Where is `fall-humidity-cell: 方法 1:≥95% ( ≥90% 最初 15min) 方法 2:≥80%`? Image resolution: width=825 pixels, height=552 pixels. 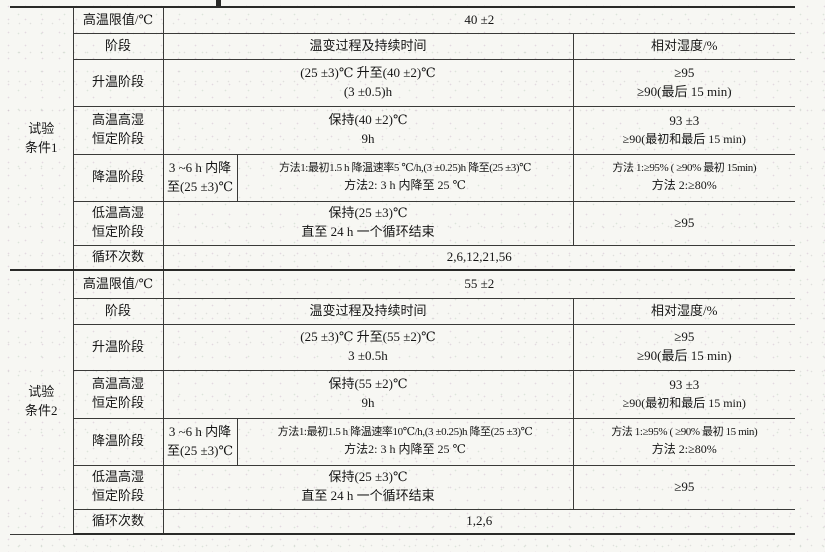 fall-humidity-cell: 方法 1:≥95% ( ≥90% 最初 15min) 方法 2:≥80% is located at coordinates (684, 177).